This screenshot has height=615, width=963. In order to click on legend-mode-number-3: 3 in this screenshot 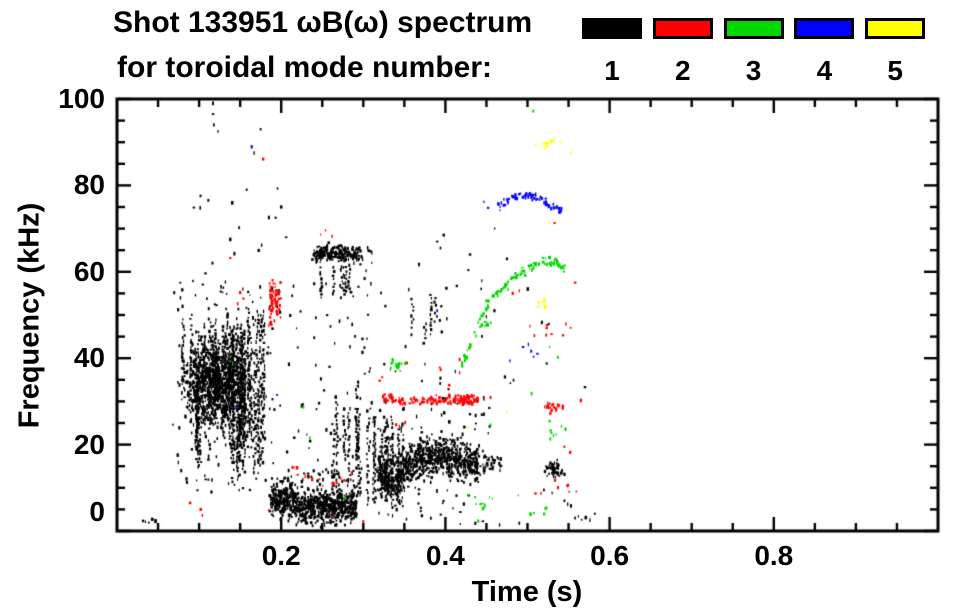, I will do `click(753, 70)`.